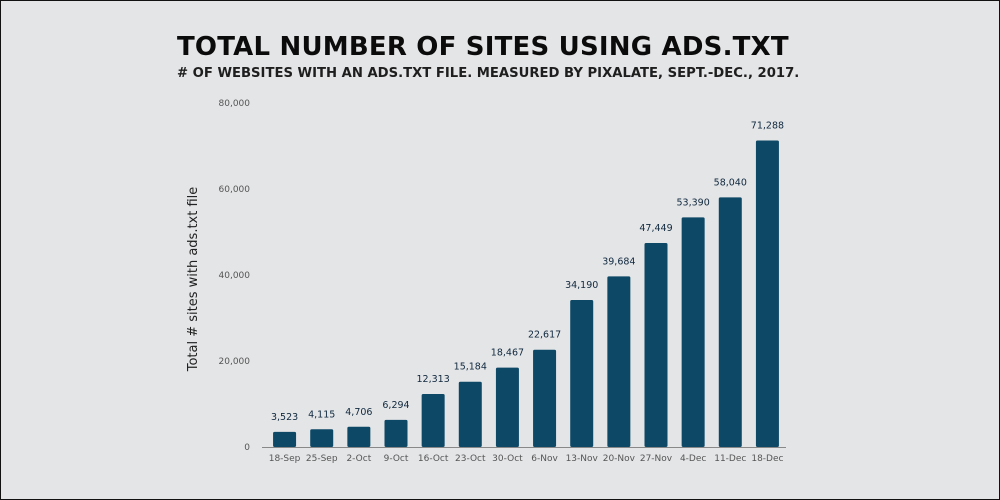 The width and height of the screenshot is (1000, 500). I want to click on x-tick-label: 2-Oct, so click(358, 459).